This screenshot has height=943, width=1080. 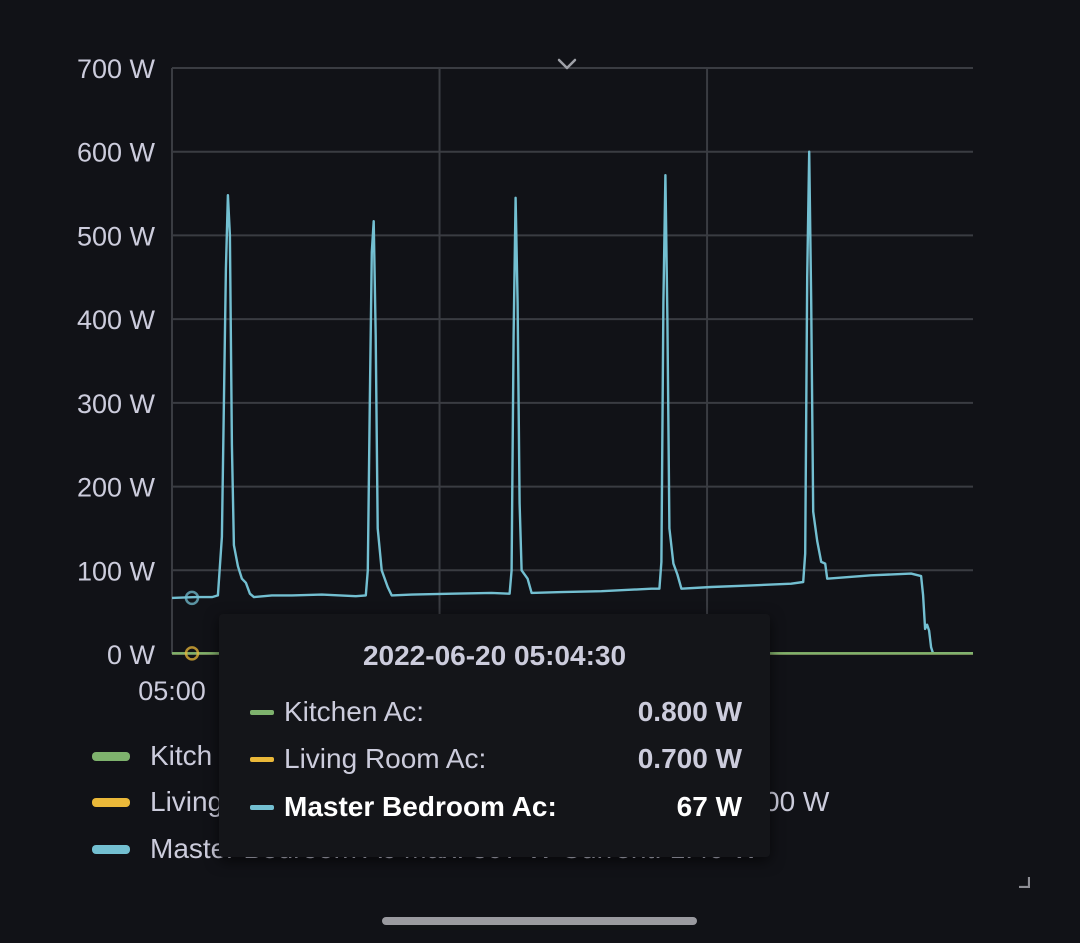 I want to click on tooltip-row-kitchen: Kitchen Ac: 0.800 W, so click(x=496, y=712).